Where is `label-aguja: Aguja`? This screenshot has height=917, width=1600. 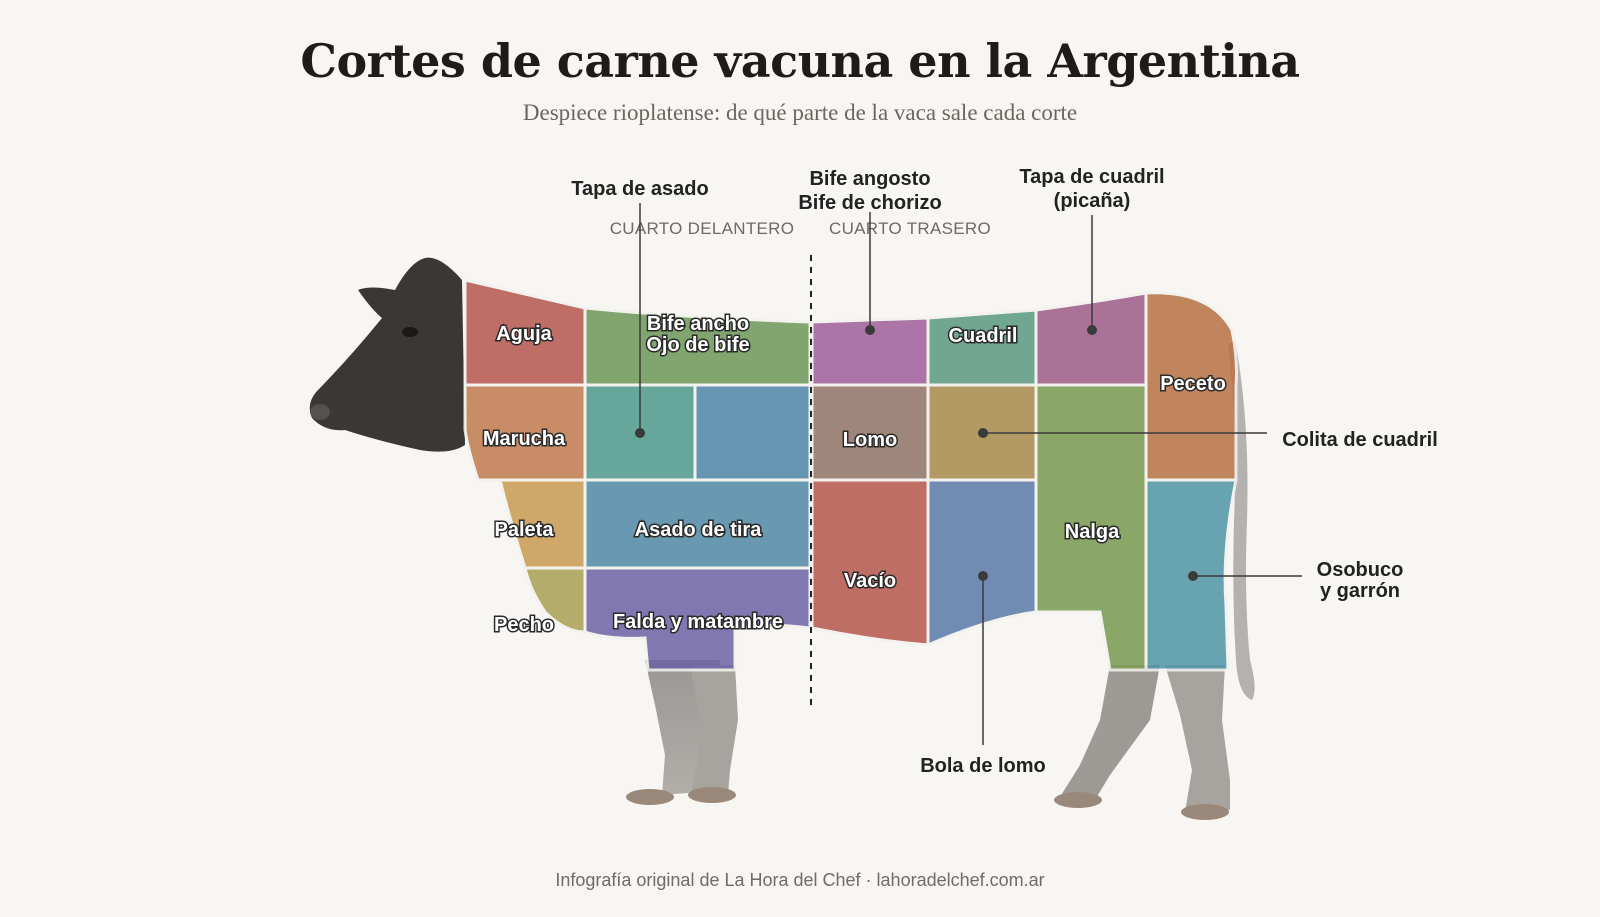 label-aguja: Aguja is located at coordinates (524, 334).